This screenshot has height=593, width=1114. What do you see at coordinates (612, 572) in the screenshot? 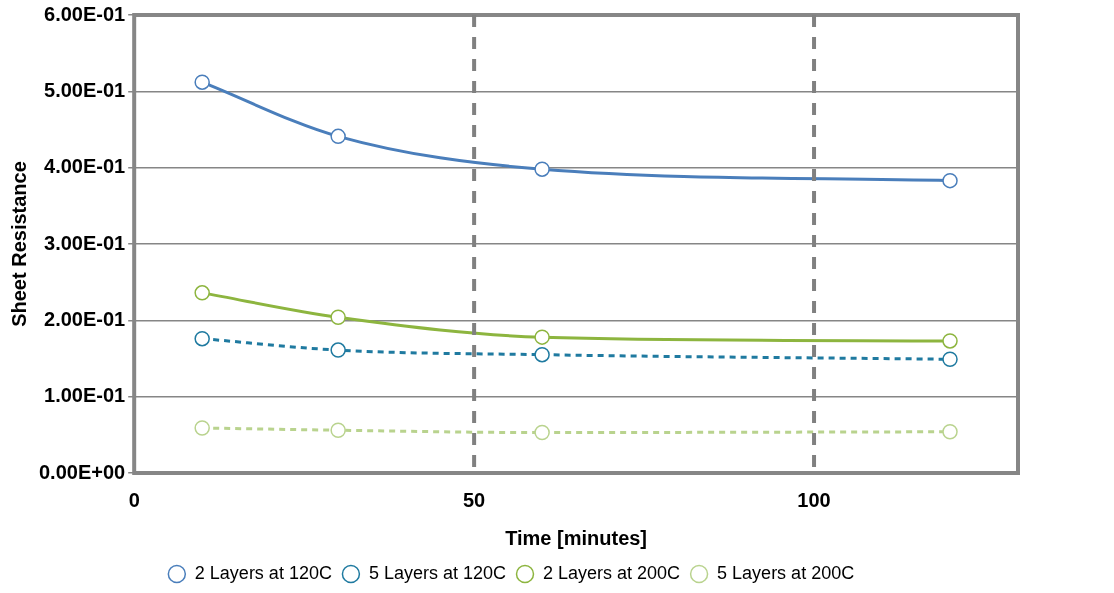
I see `legend-label: 2 Layers at 200C` at bounding box center [612, 572].